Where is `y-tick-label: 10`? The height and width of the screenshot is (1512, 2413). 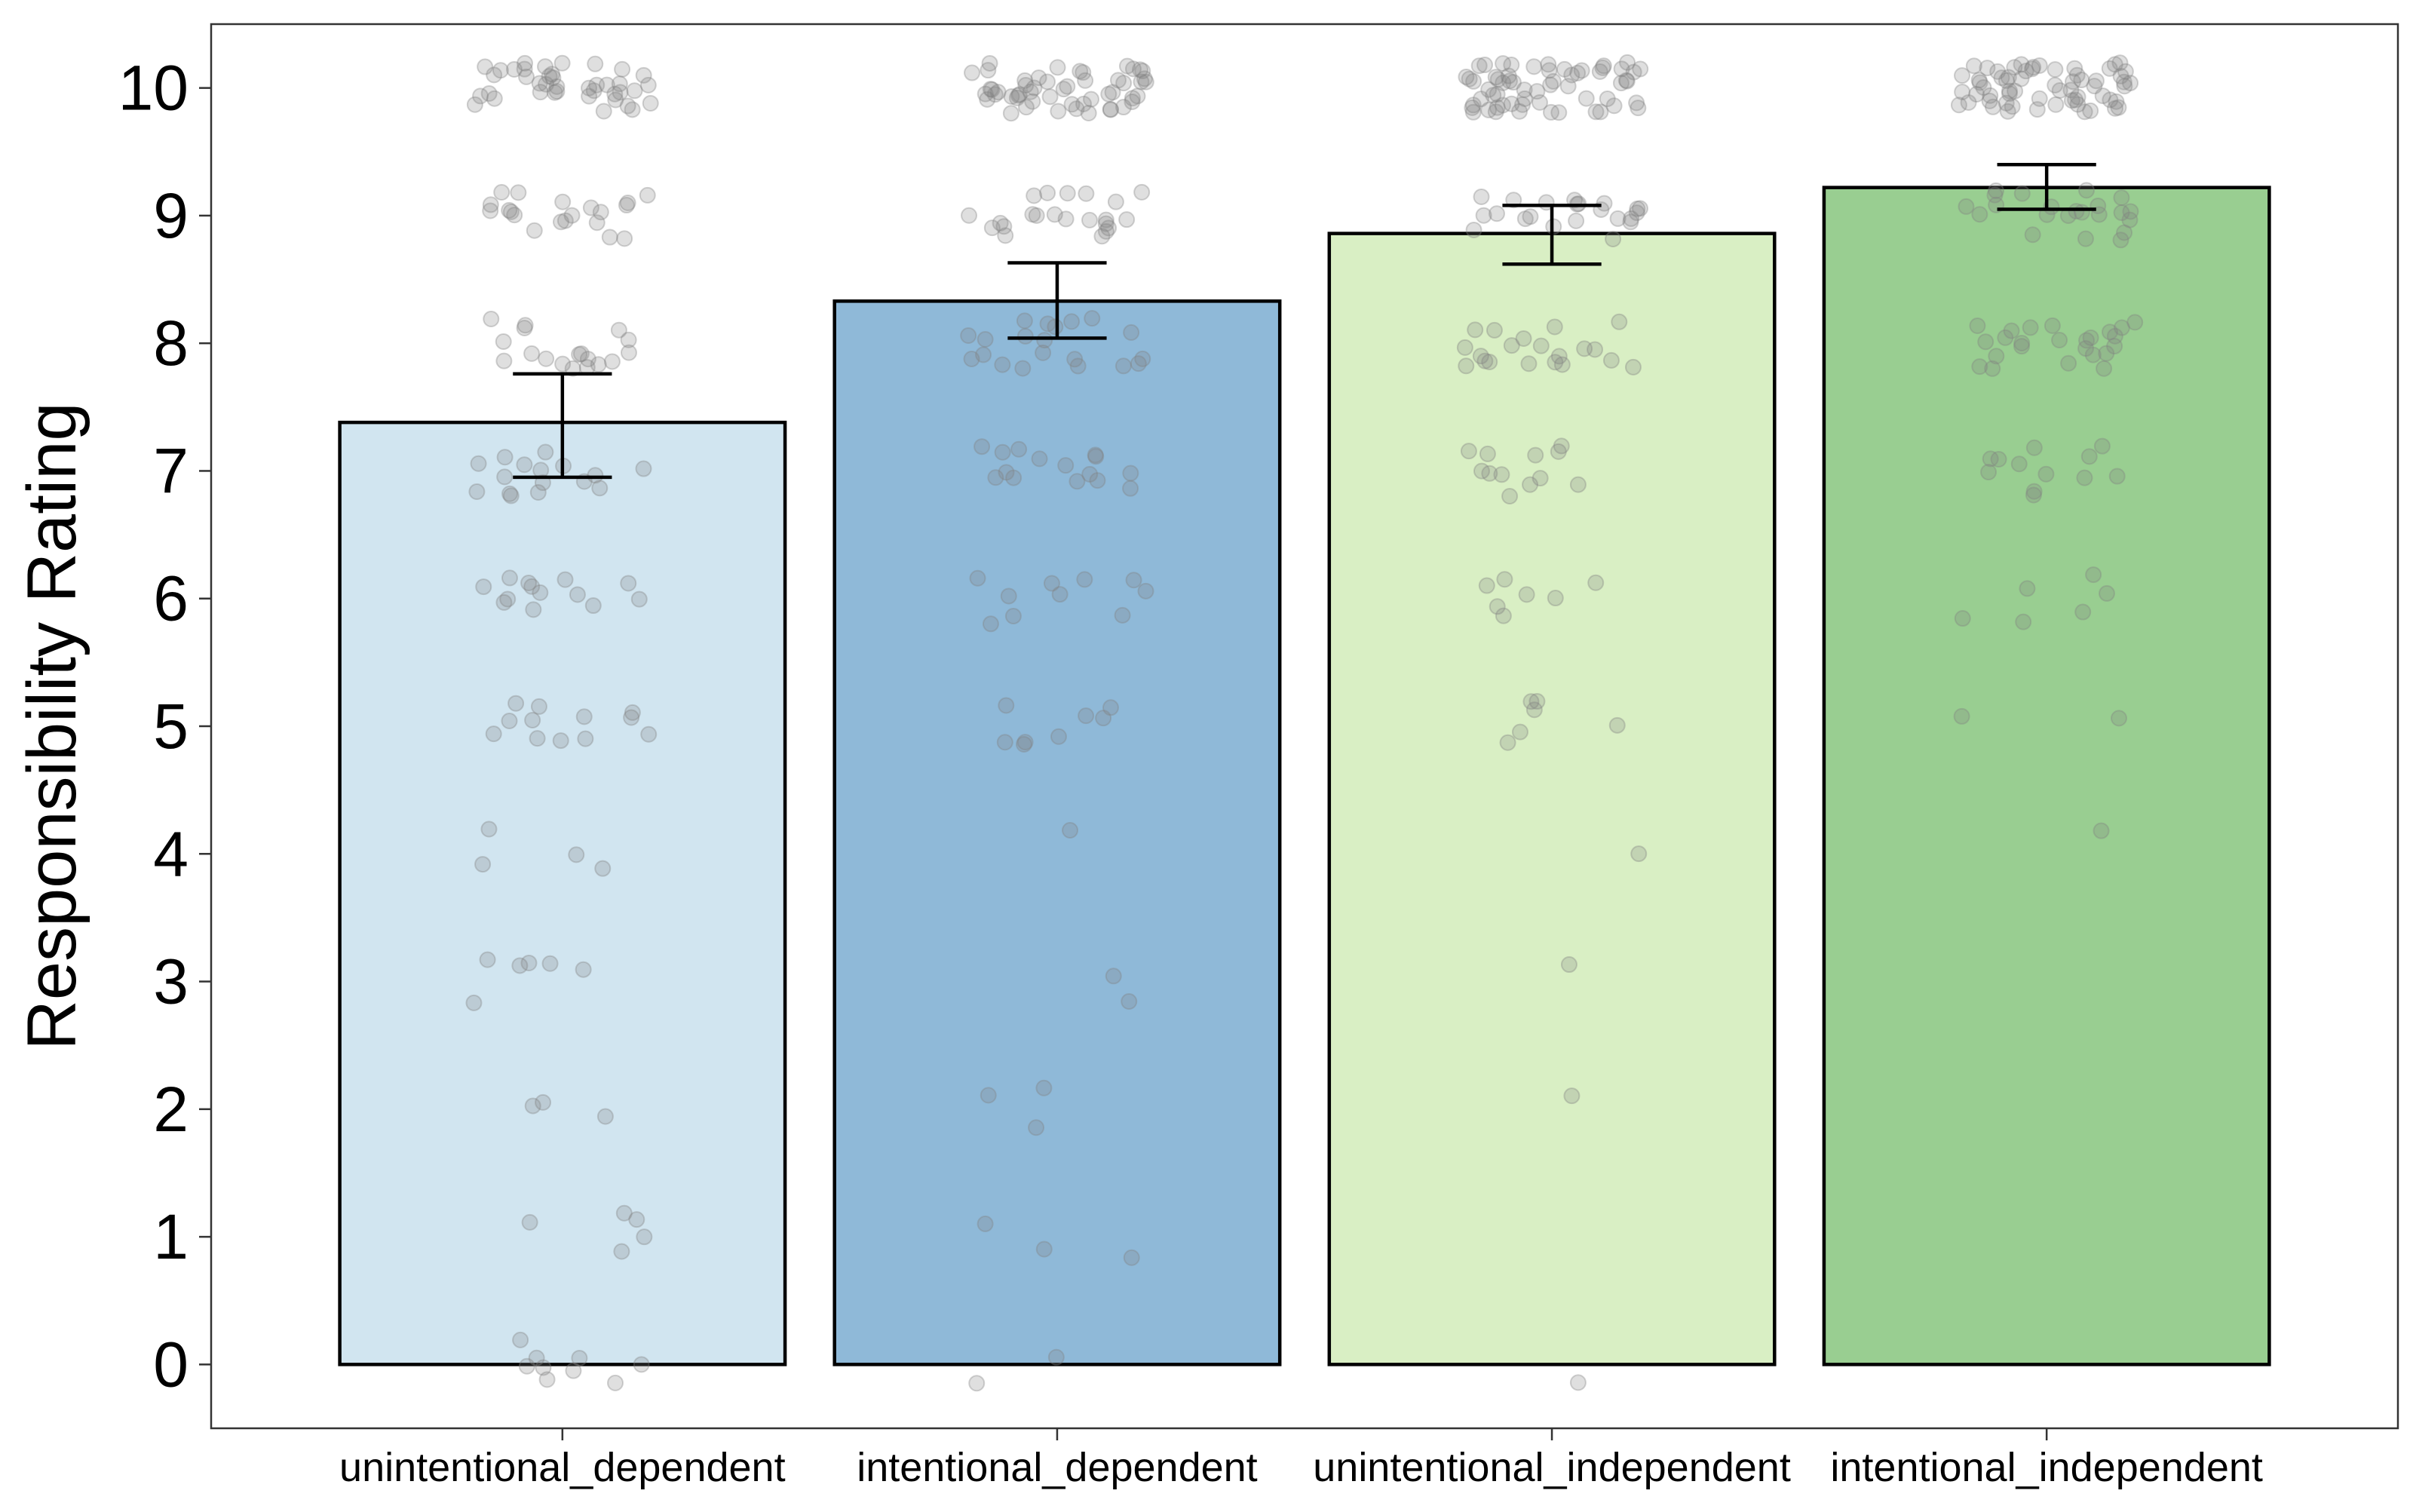 y-tick-label: 10 is located at coordinates (153, 88).